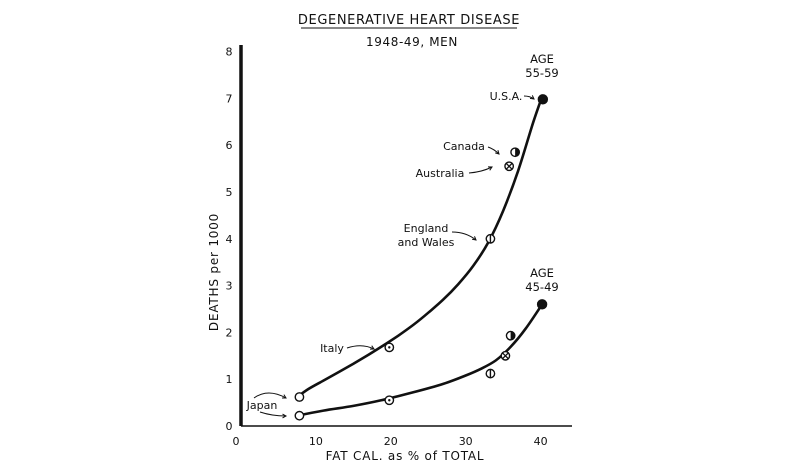 Image resolution: width=800 pixels, height=469 pixels. Describe the element at coordinates (412, 42) in the screenshot. I see `chart-subtitle: 1948-49, MEN` at that location.